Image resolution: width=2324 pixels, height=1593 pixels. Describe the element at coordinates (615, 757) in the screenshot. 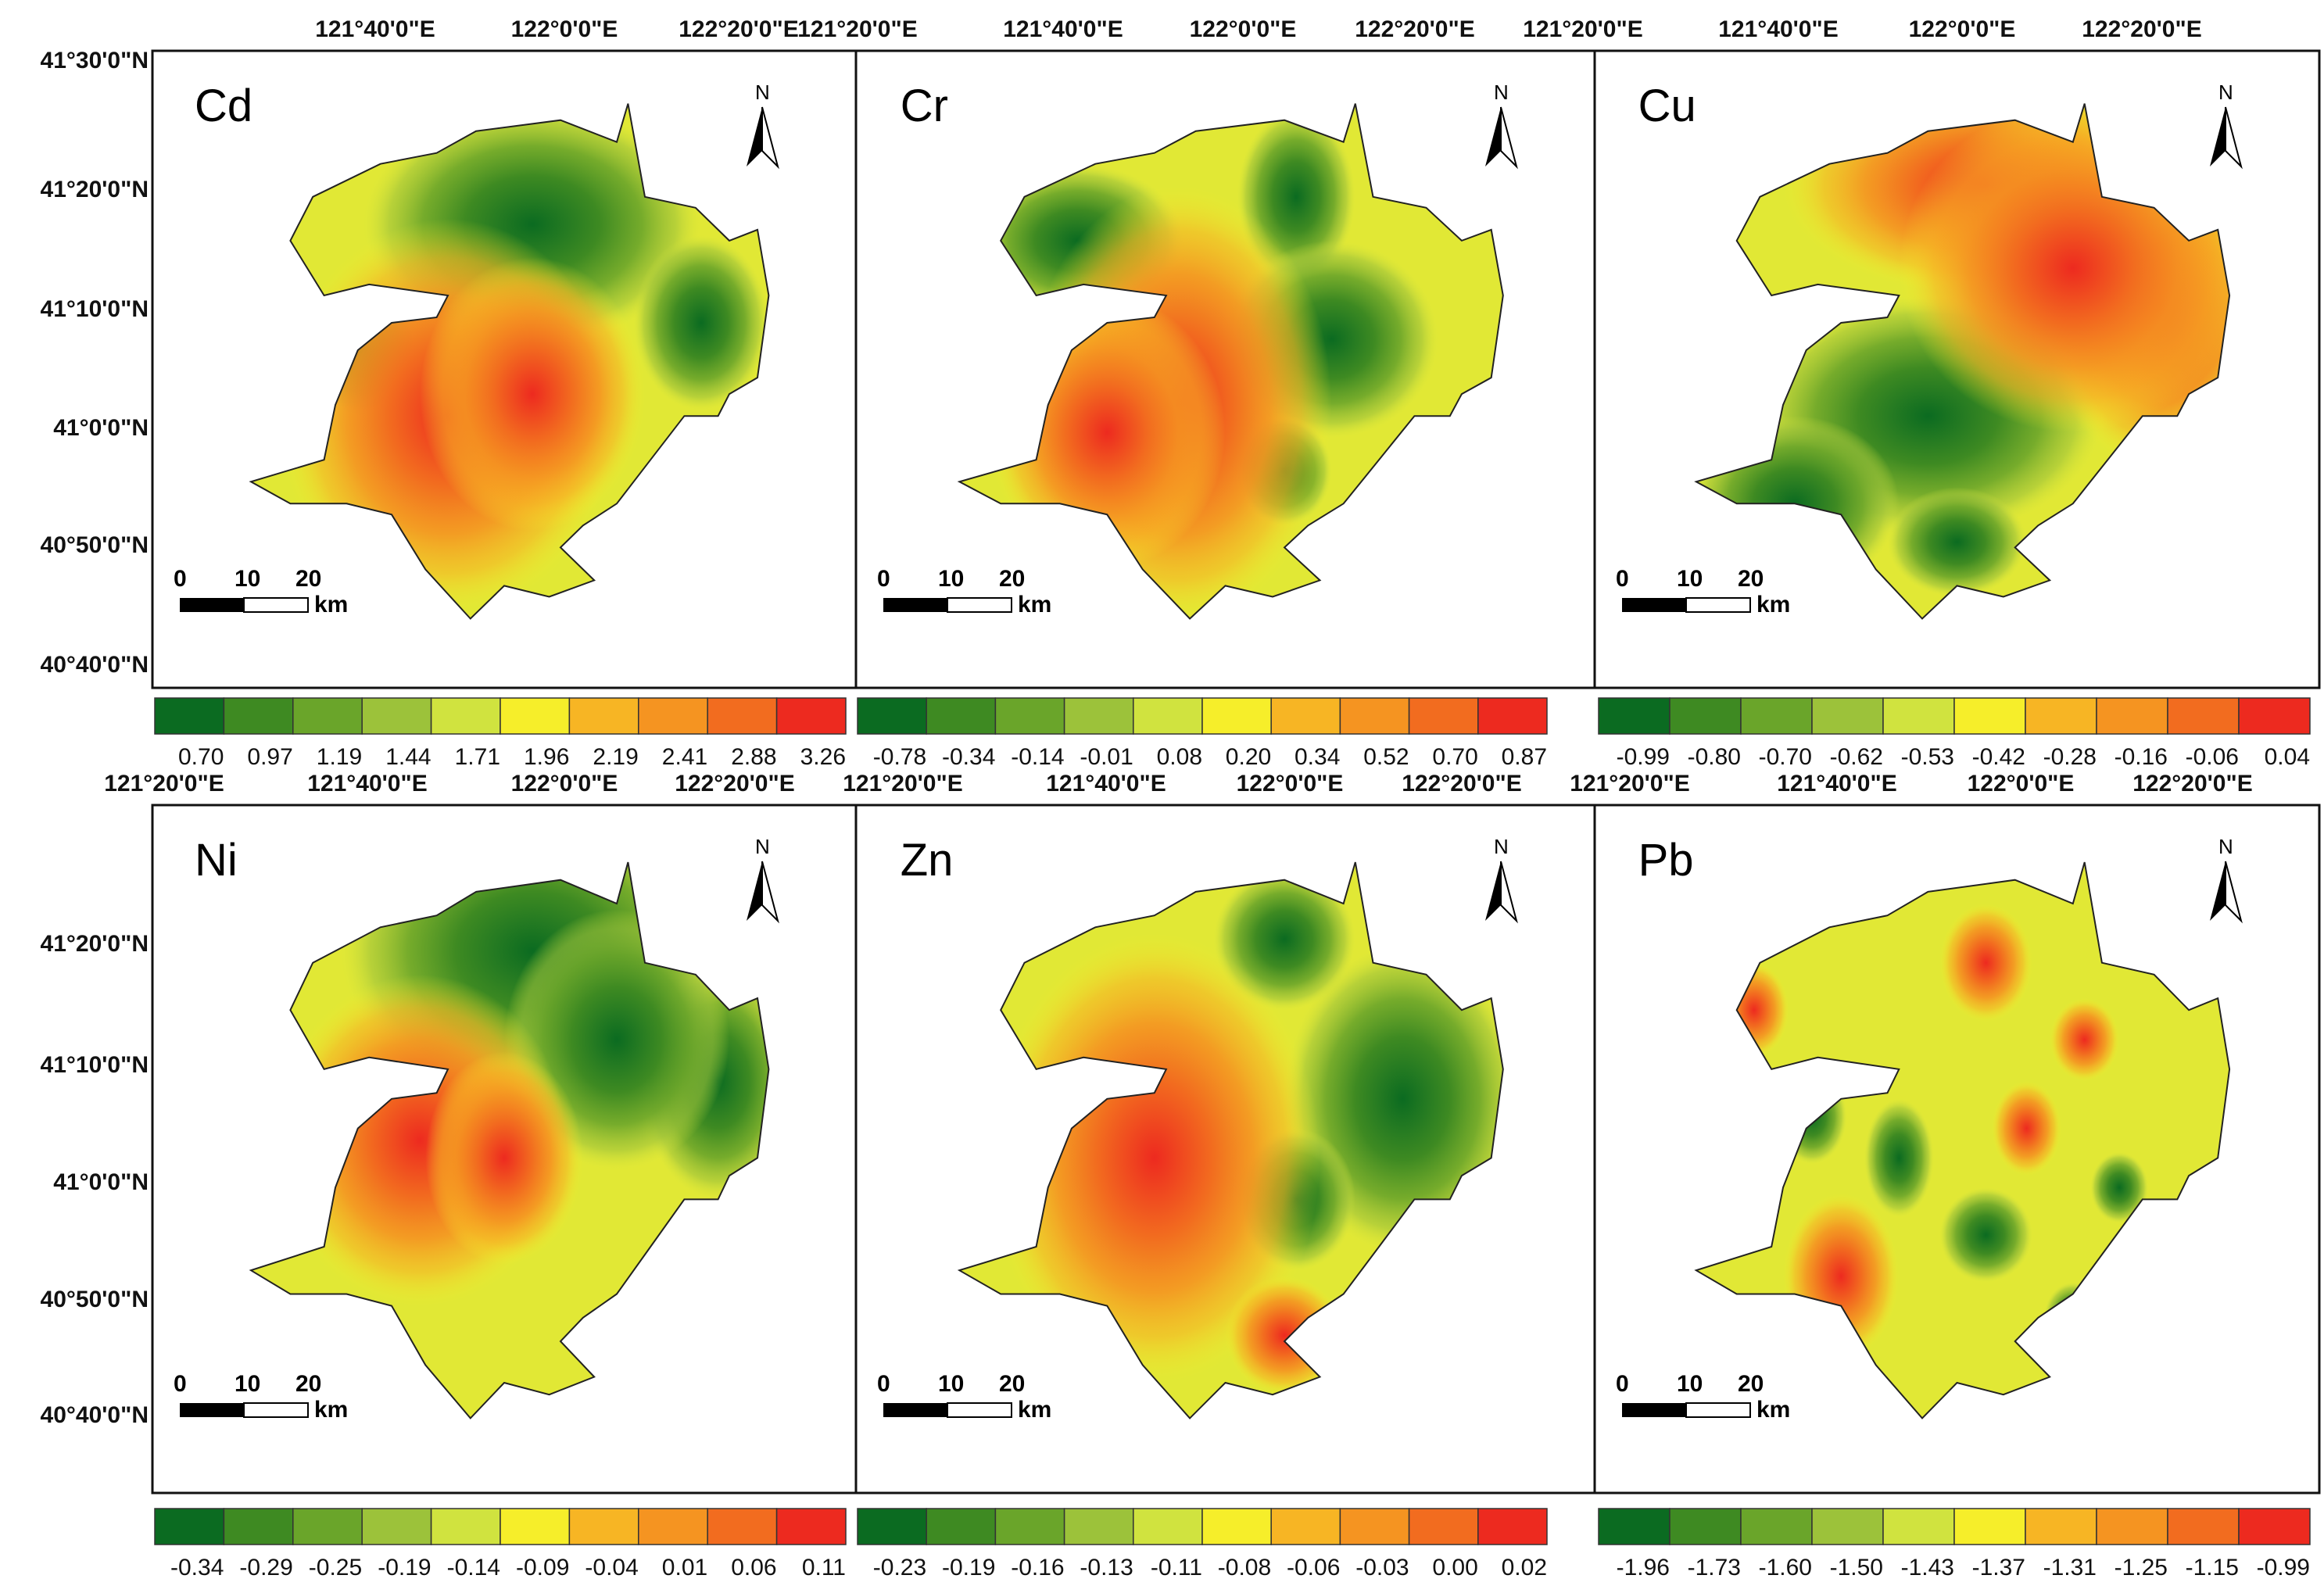

I see `legend-value: 2.19` at that location.